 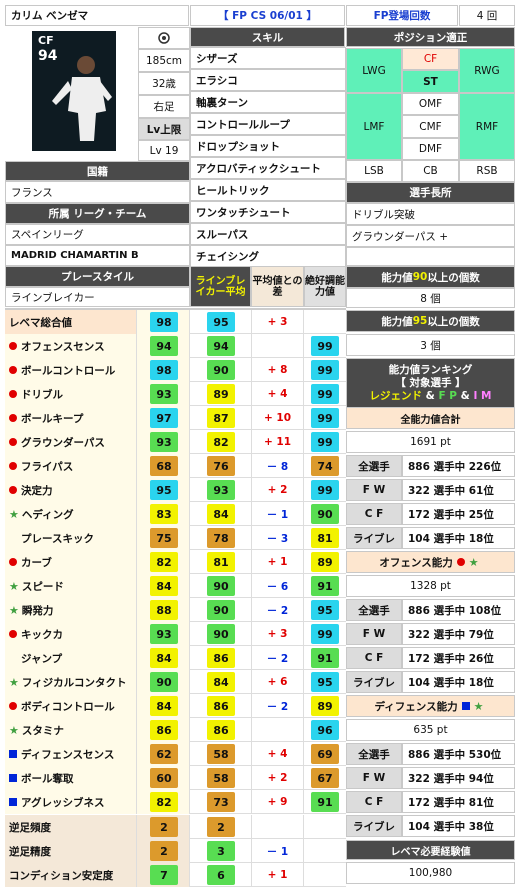 I want to click on stat-label: ★ フィジカルコンタクト, so click(x=71, y=682).